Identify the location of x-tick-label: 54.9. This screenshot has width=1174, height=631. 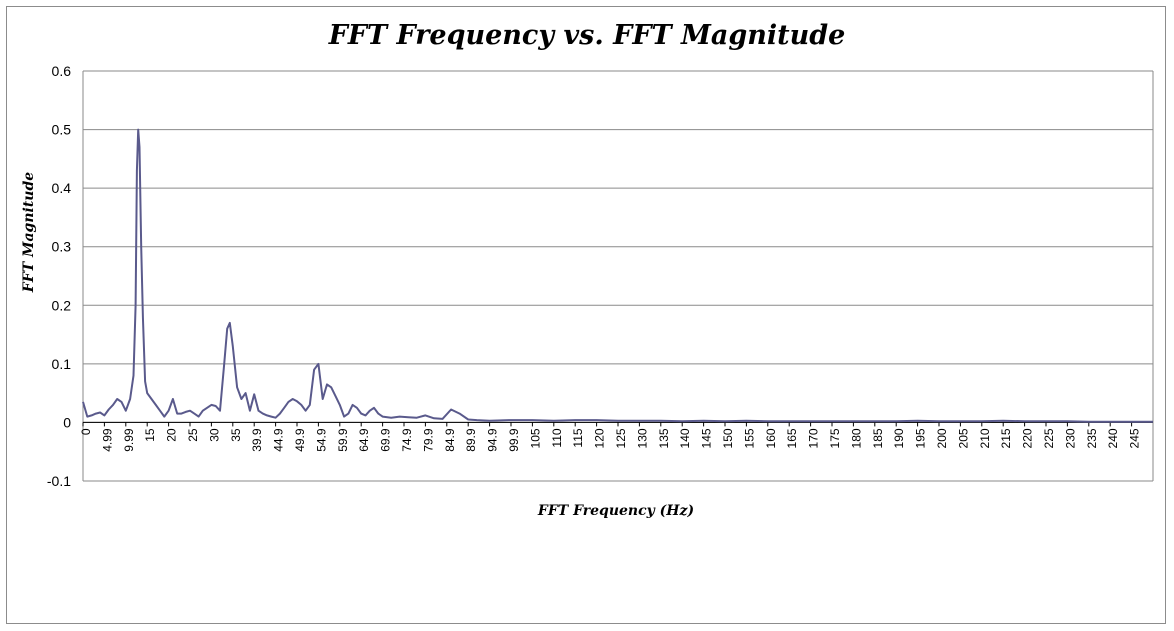
(321, 440).